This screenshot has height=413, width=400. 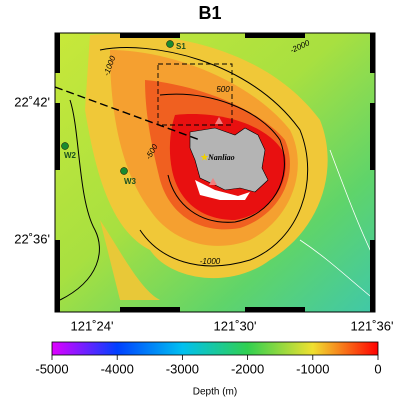 I want to click on colorbar, so click(x=215, y=348).